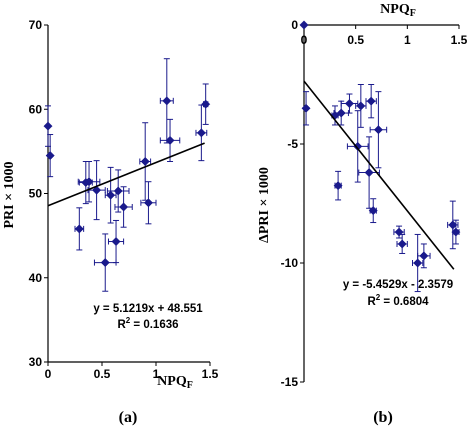 The width and height of the screenshot is (474, 430). Describe the element at coordinates (36, 194) in the screenshot. I see `y-tick-label: 50` at that location.